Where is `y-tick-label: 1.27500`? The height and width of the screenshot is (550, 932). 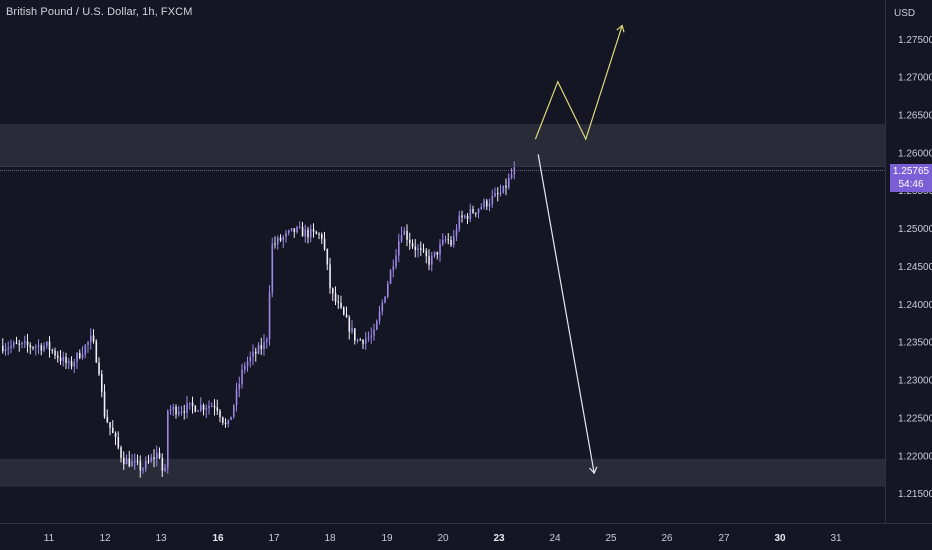
y-tick-label: 1.27500 is located at coordinates (915, 40).